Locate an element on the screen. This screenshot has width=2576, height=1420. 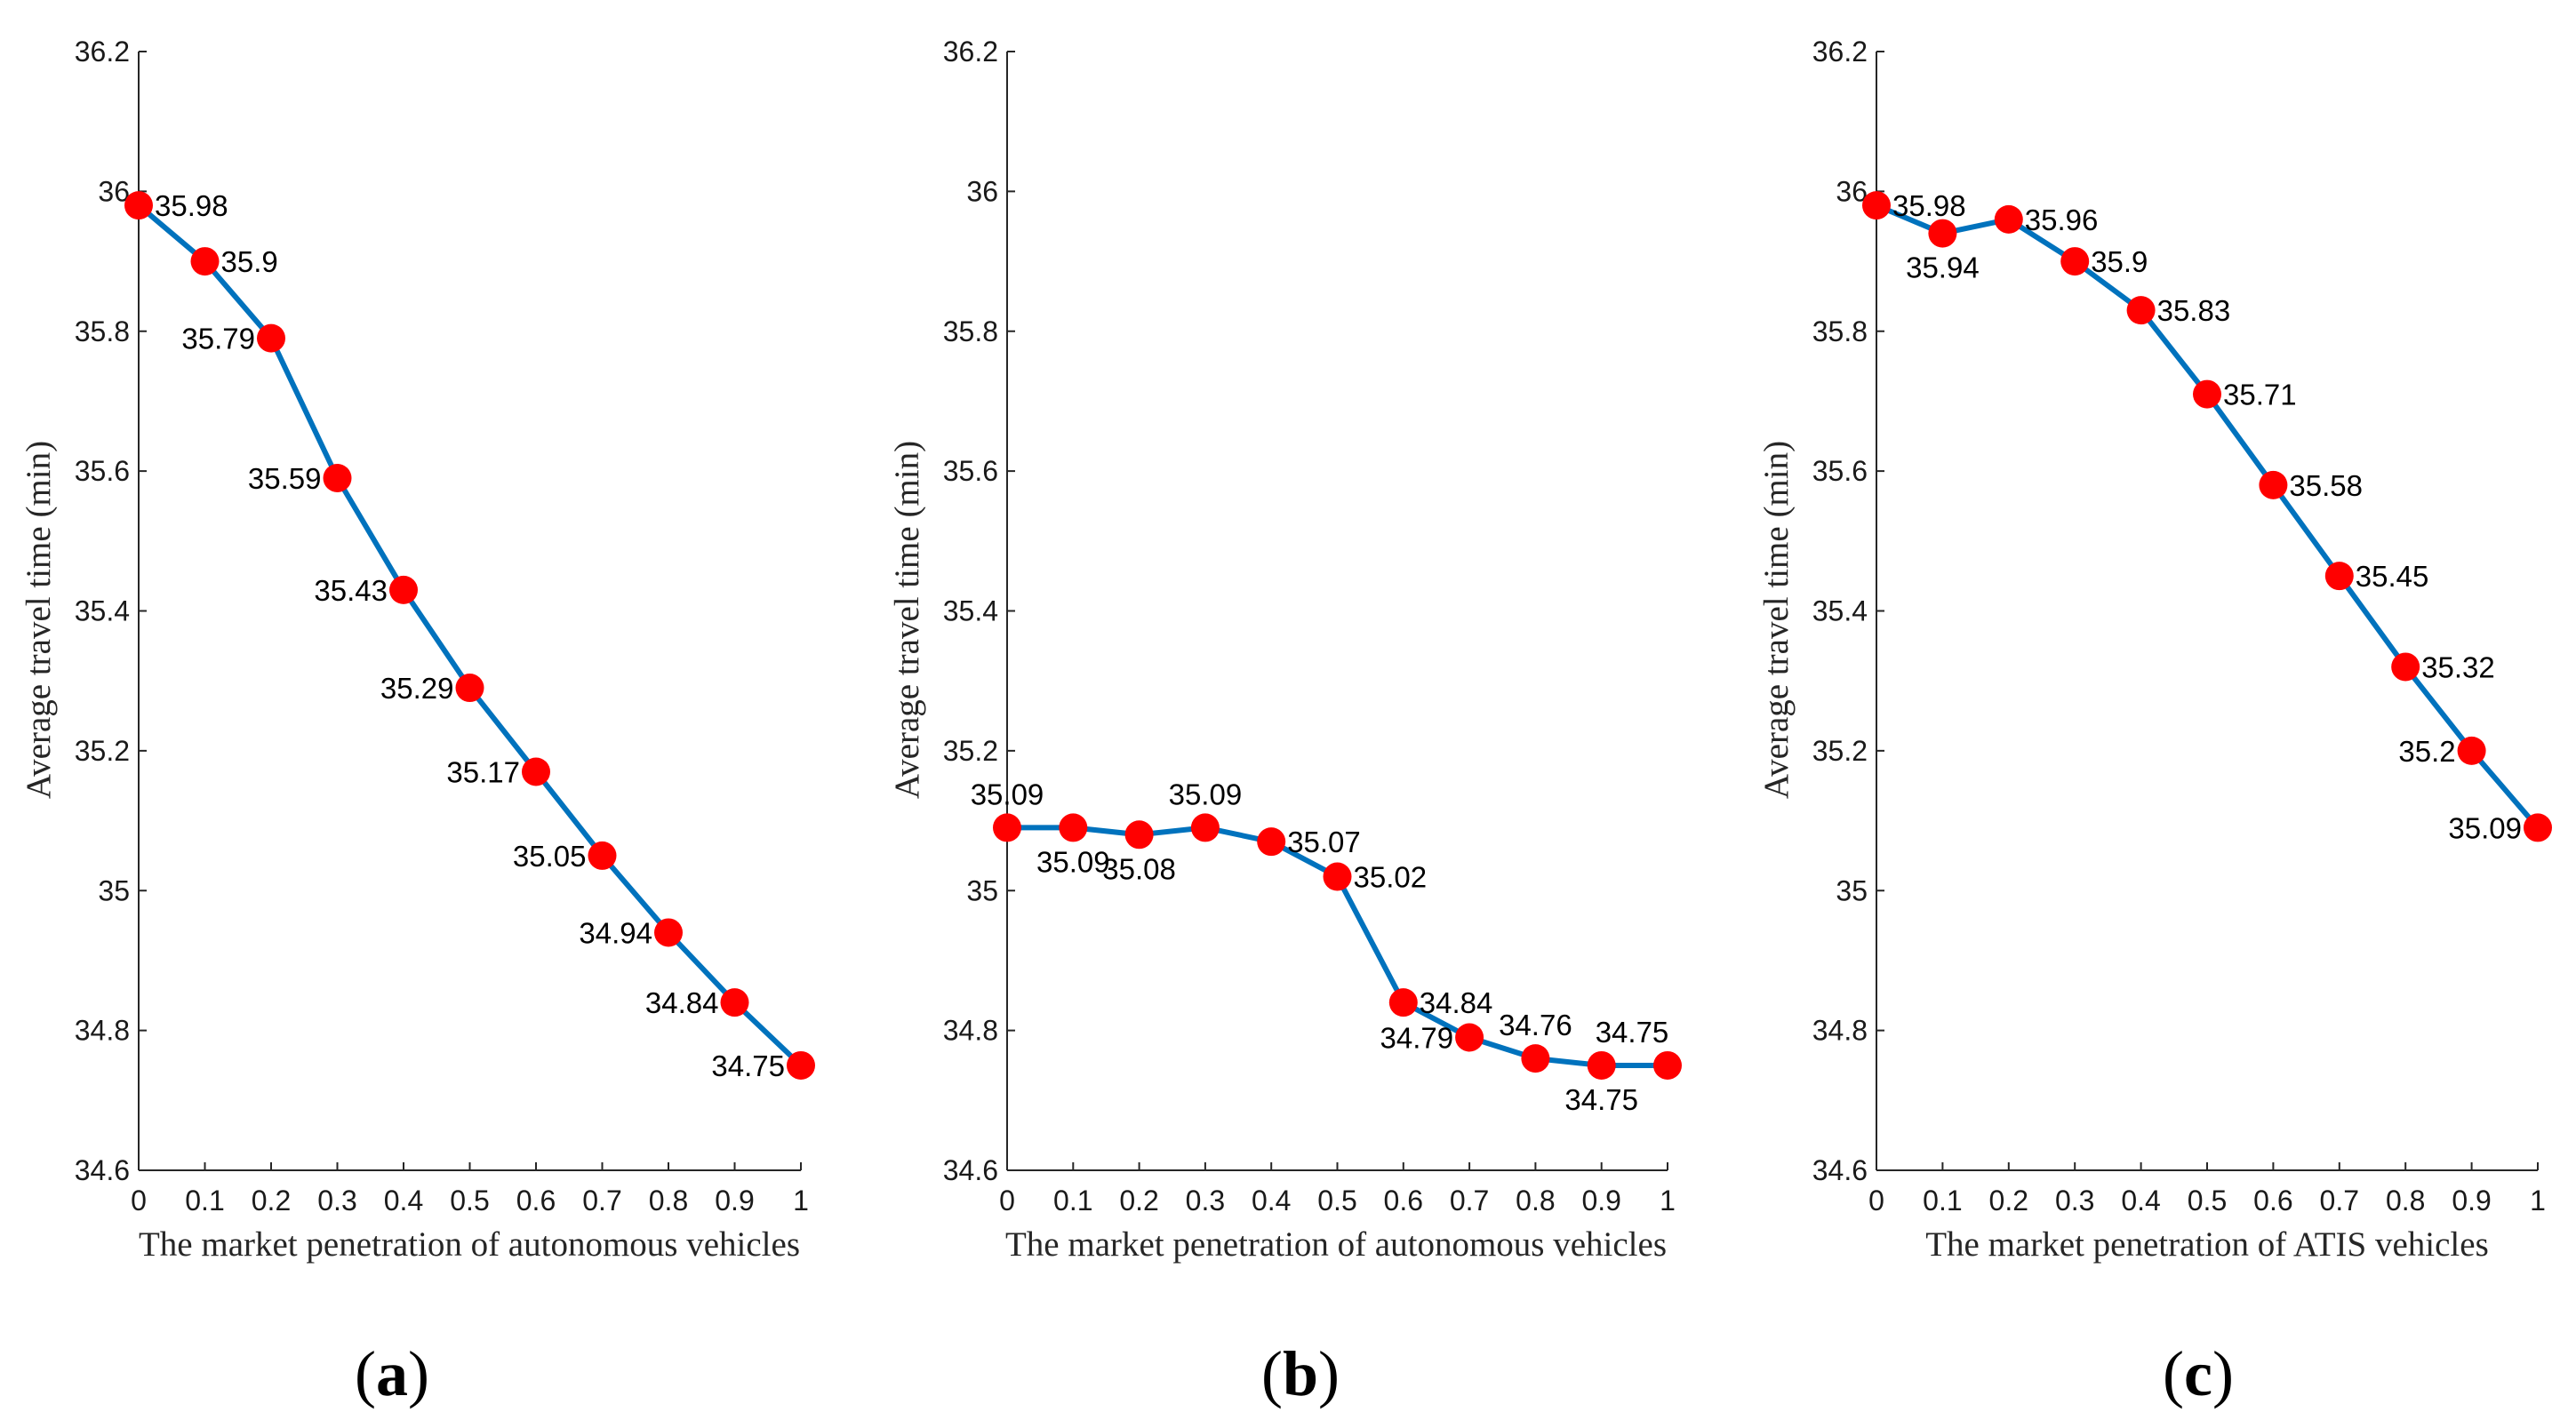
data-label: 35.07 is located at coordinates (1324, 842).